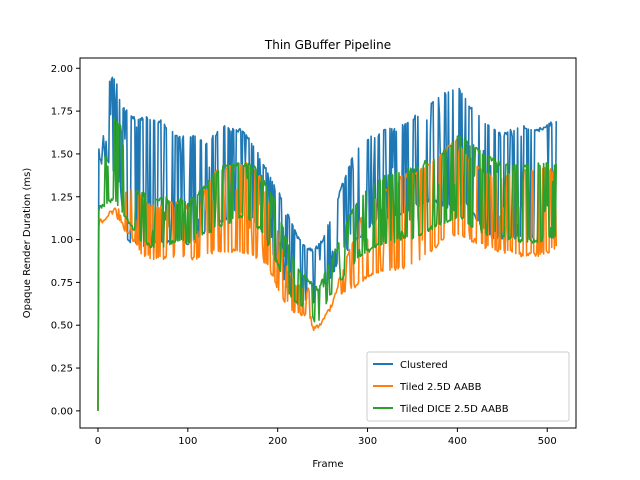  I want to click on y-tick-label: 0.75, so click(62, 283).